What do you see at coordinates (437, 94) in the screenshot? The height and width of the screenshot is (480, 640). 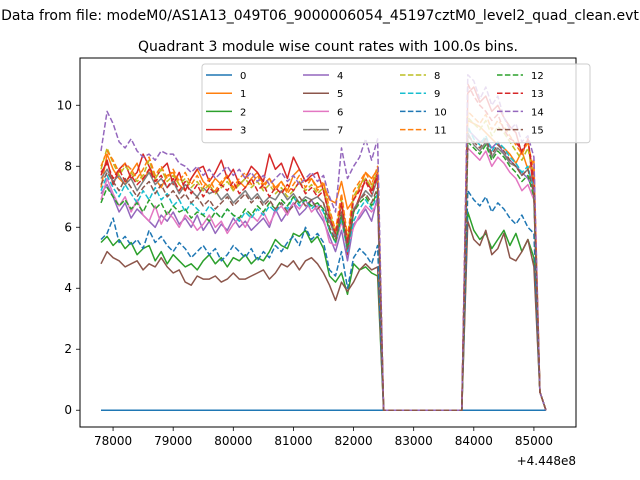 I see `legend-label-9: 9` at bounding box center [437, 94].